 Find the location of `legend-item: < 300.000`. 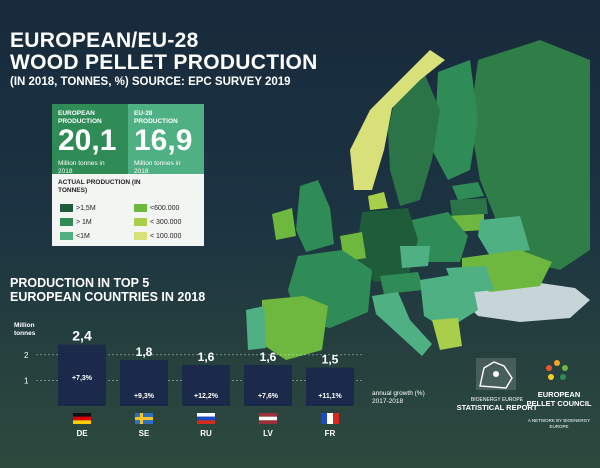

legend-item: < 300.000 is located at coordinates (157, 222).